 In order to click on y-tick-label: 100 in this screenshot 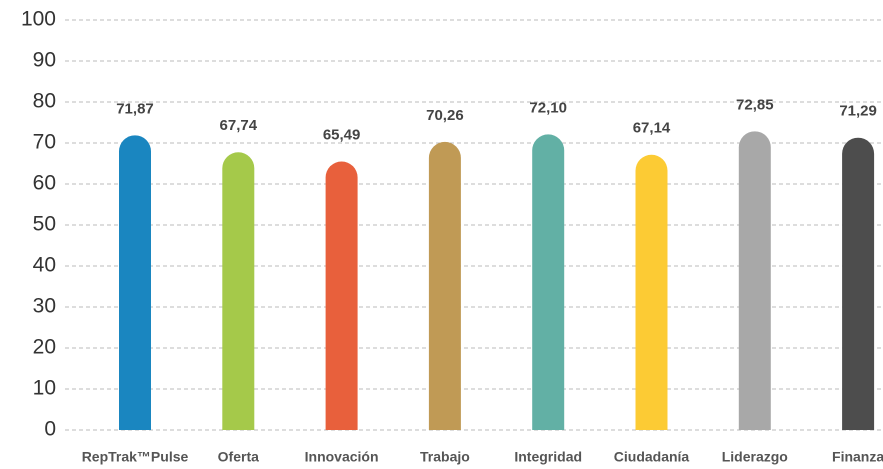, I will do `click(38, 19)`.